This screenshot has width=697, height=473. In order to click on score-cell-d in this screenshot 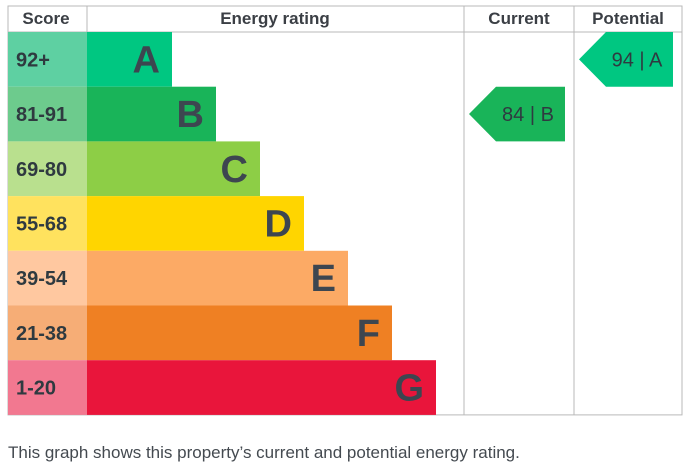, I will do `click(47, 223)`.